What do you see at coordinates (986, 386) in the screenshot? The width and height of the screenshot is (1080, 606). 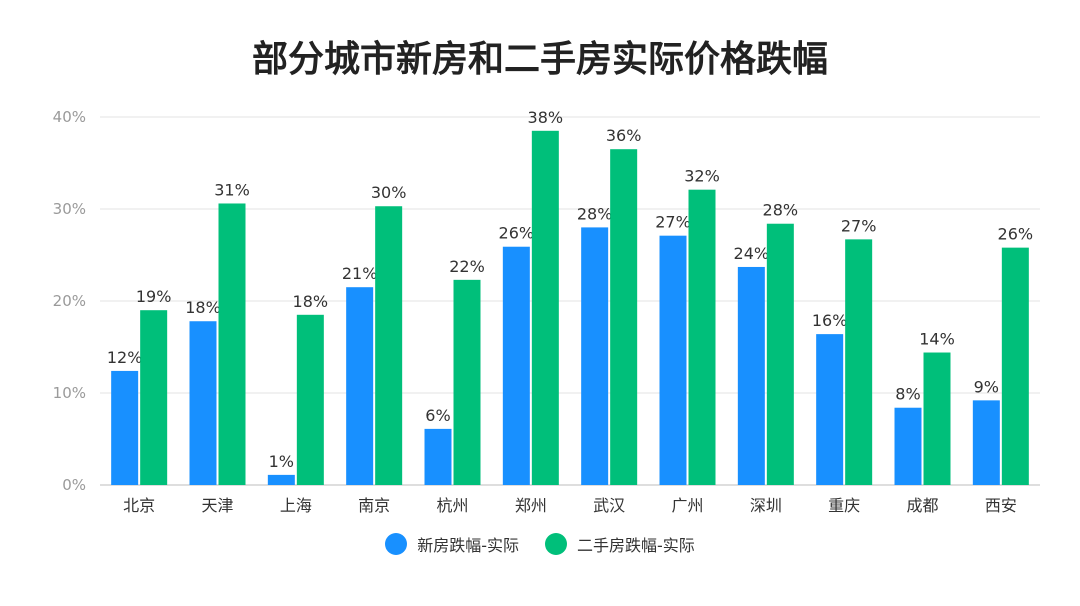 I see `data-label: 9%` at bounding box center [986, 386].